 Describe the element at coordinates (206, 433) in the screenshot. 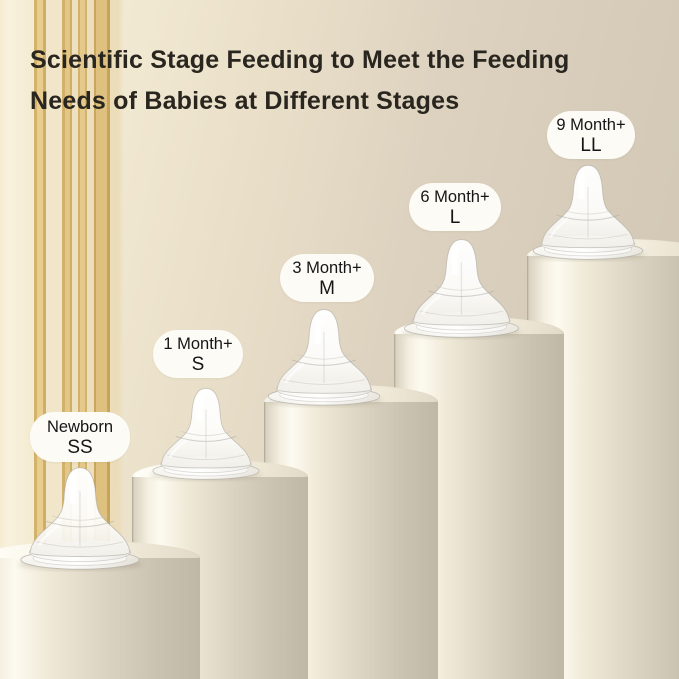

I see `nipple-illustration-s` at that location.